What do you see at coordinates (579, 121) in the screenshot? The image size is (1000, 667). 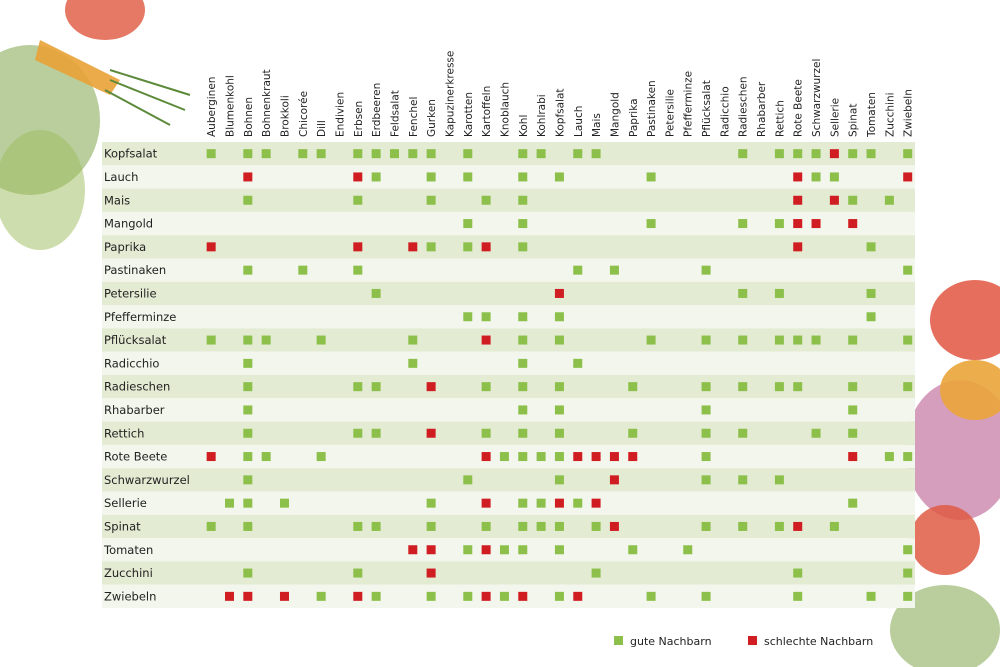 I see `column-header: Lauch` at bounding box center [579, 121].